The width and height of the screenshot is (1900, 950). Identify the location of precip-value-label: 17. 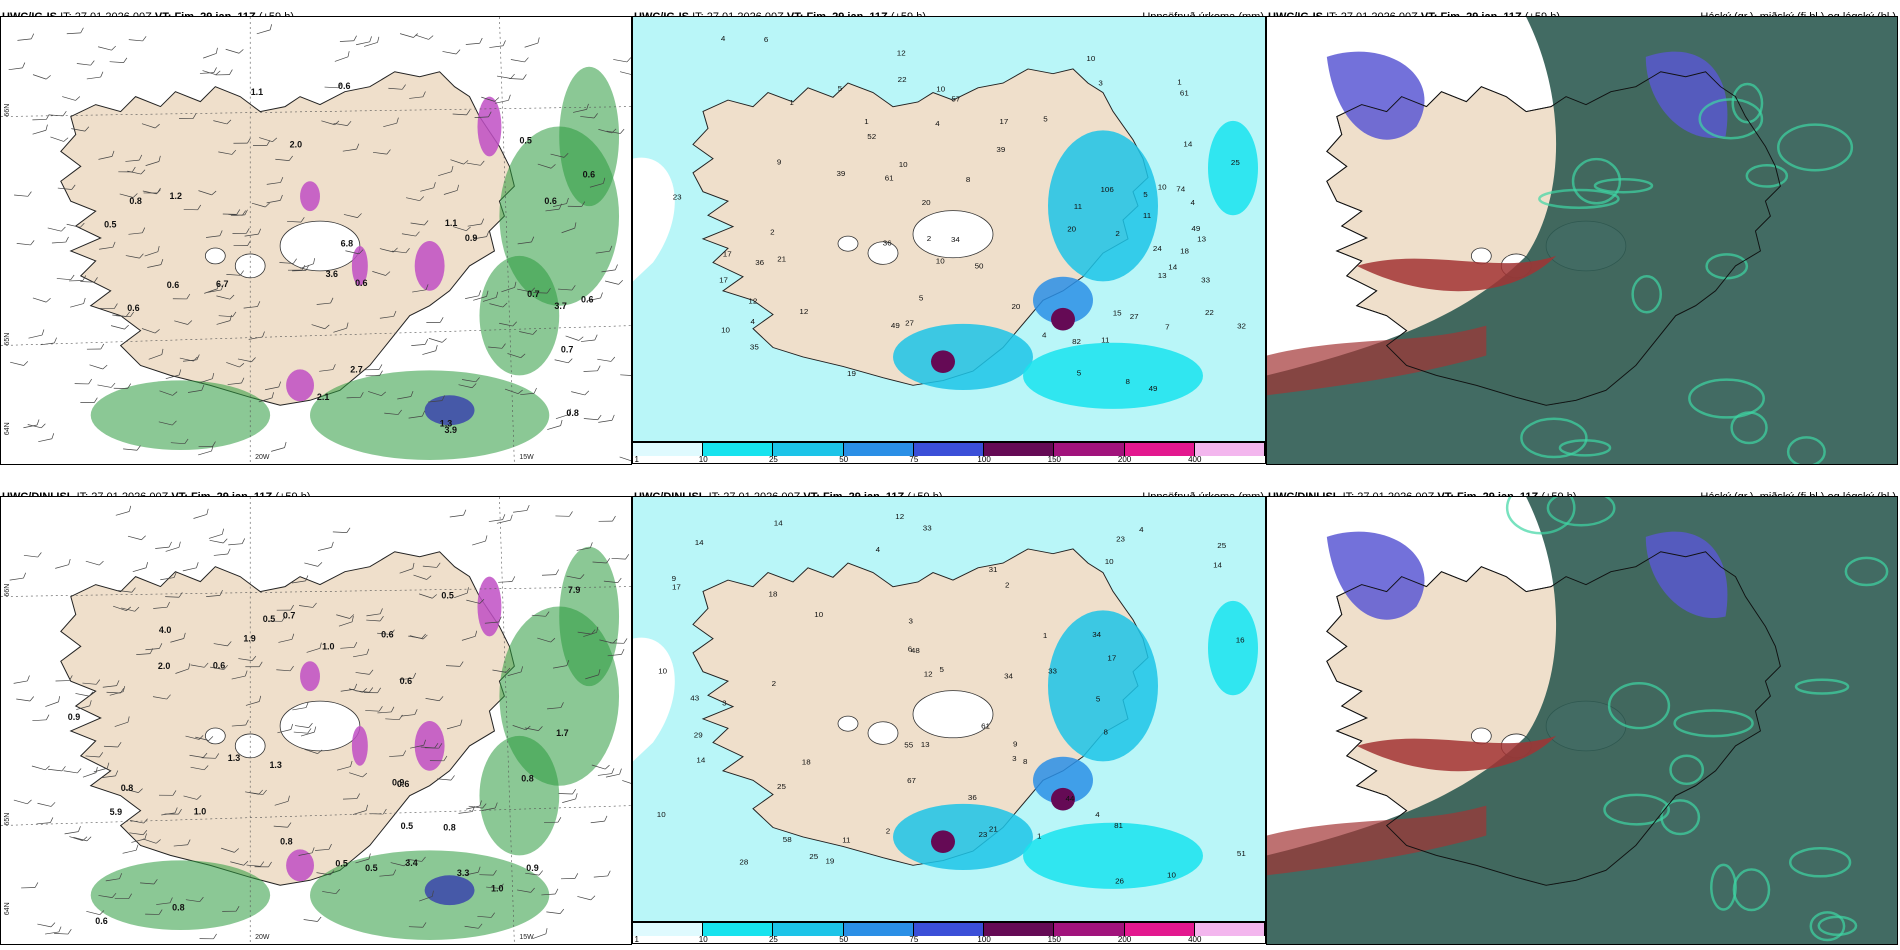
(723, 280).